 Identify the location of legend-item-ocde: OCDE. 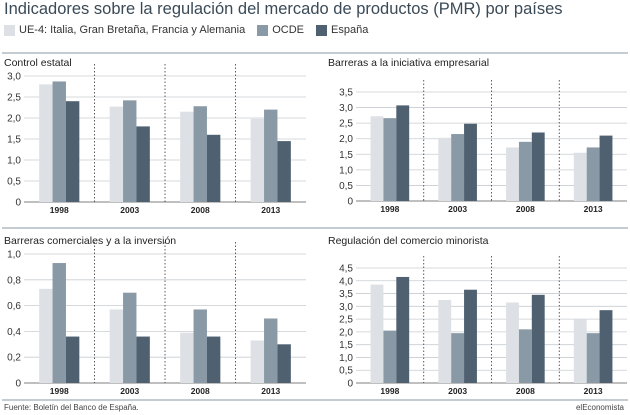
(280, 30).